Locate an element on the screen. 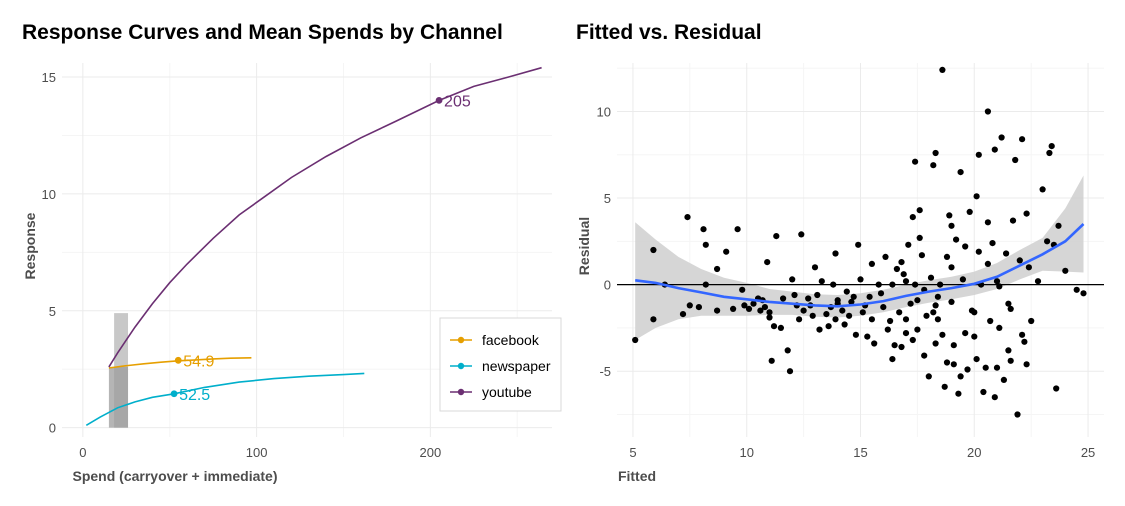  right-x-tick-label: 15 is located at coordinates (860, 452).